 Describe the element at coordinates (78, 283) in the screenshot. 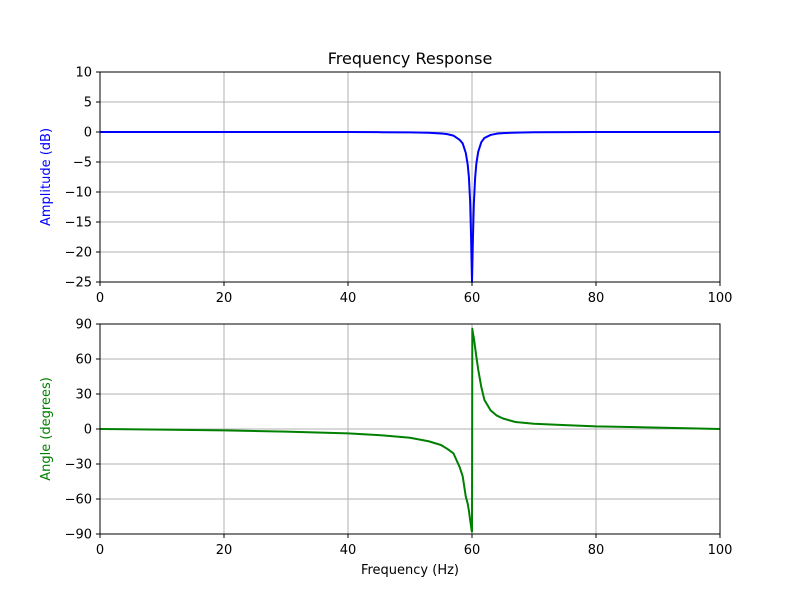

I see `y-tick-label: −25` at that location.